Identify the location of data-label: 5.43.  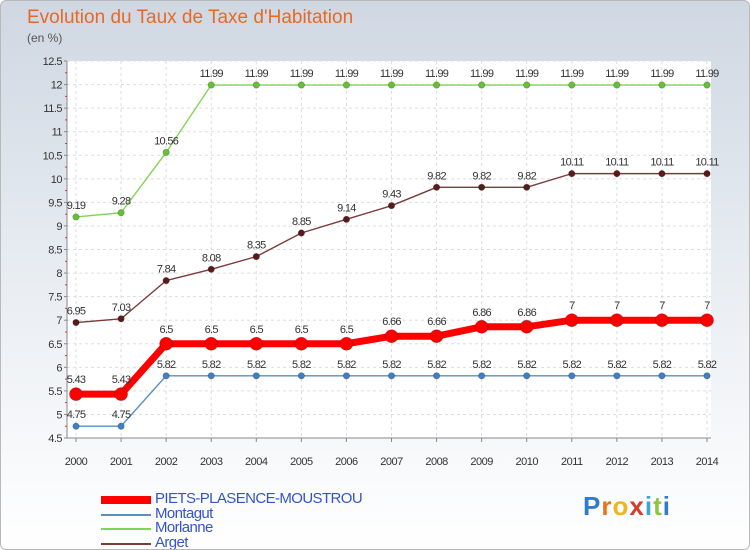
(76, 380).